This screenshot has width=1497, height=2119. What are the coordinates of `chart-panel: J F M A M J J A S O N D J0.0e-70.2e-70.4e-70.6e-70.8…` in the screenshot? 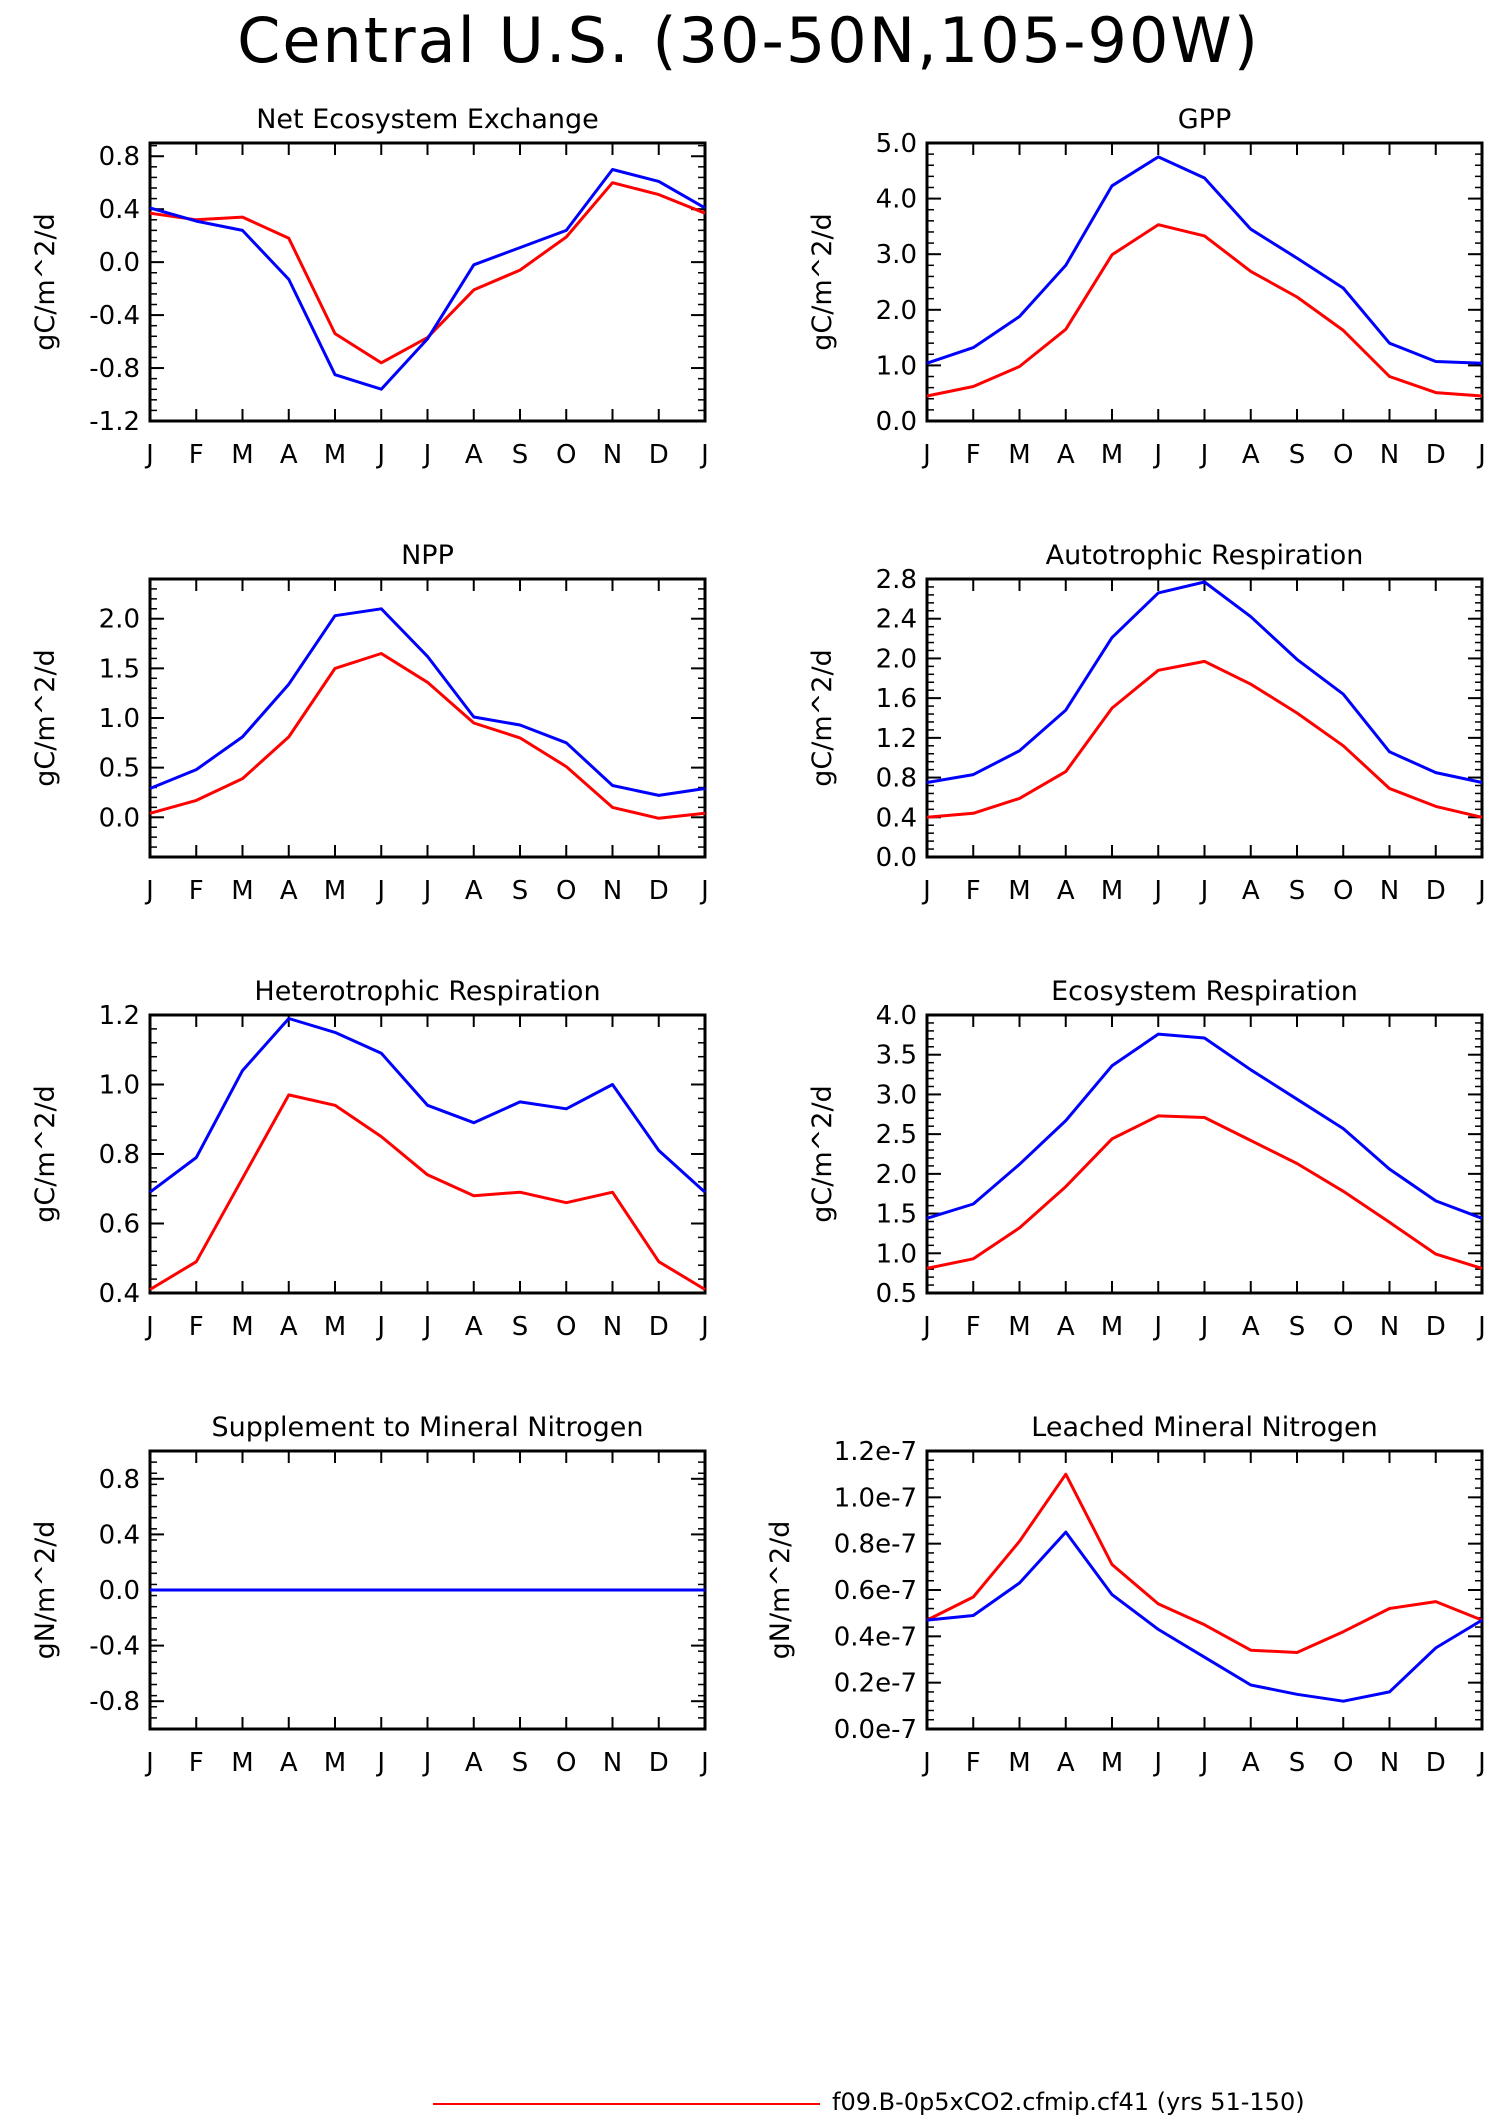 It's located at (1125, 1595).